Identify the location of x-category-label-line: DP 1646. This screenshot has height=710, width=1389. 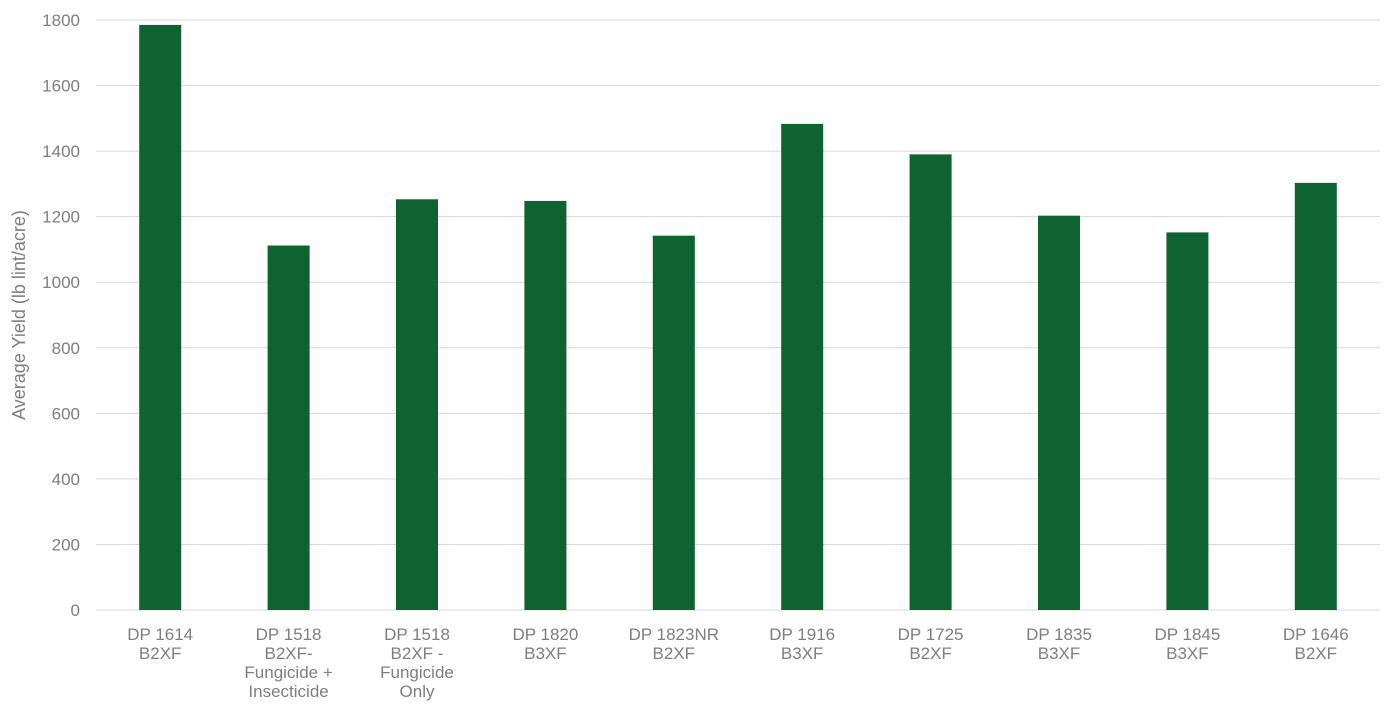
(1316, 634).